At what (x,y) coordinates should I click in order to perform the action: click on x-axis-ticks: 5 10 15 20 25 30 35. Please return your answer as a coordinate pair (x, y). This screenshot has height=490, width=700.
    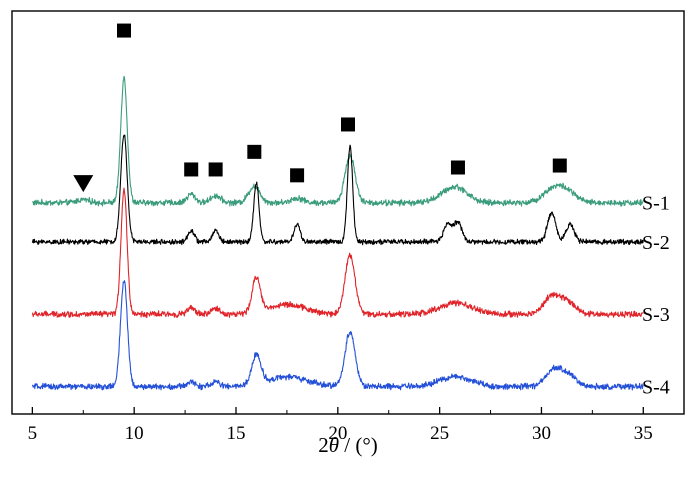
    Looking at the image, I should click on (340, 425).